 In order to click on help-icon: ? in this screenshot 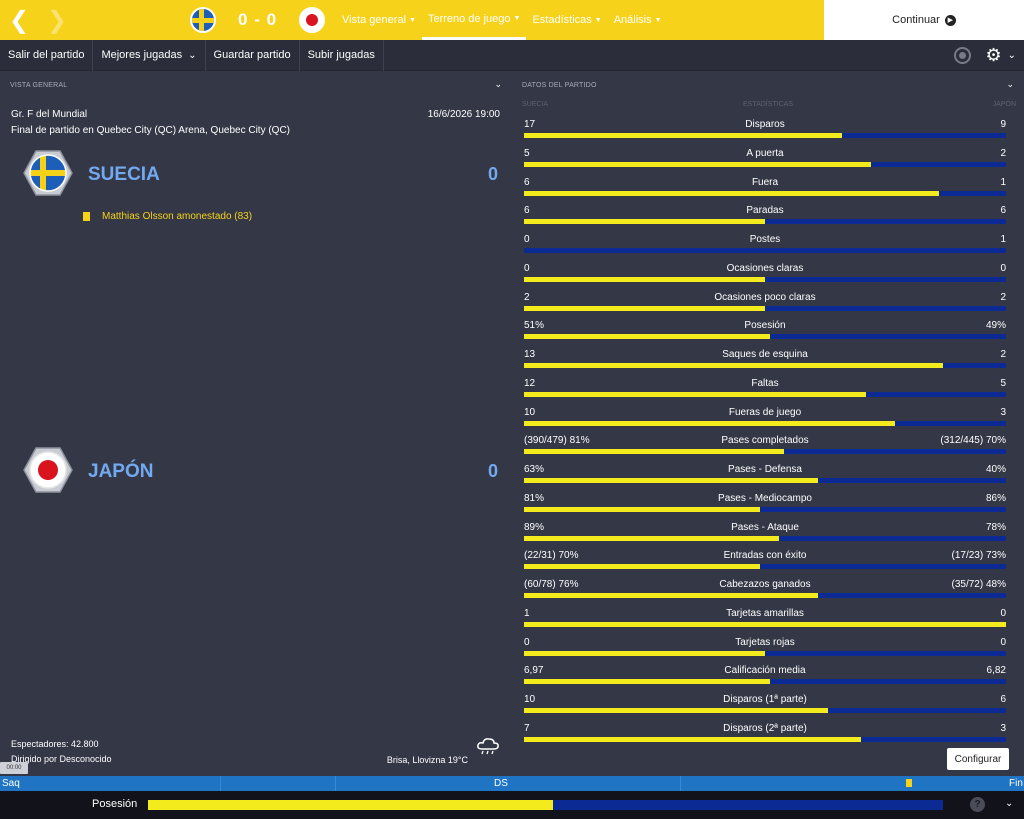, I will do `click(977, 804)`.